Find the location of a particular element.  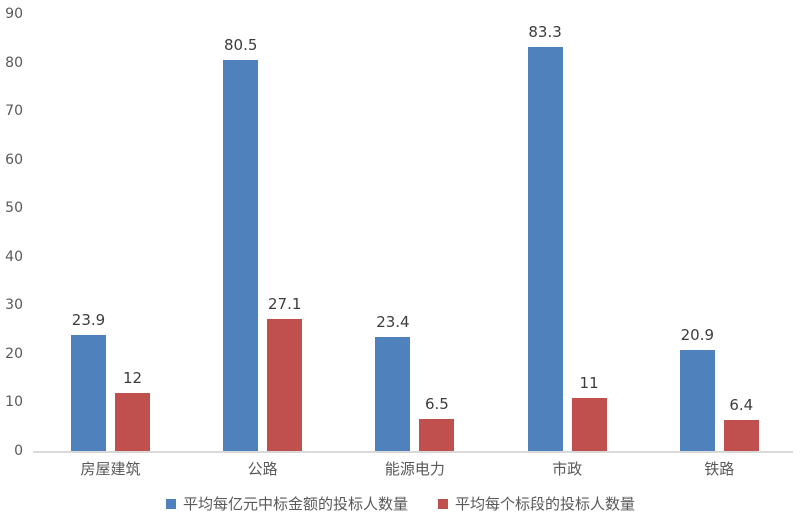

legend-swatch-red-icon is located at coordinates (443, 504).